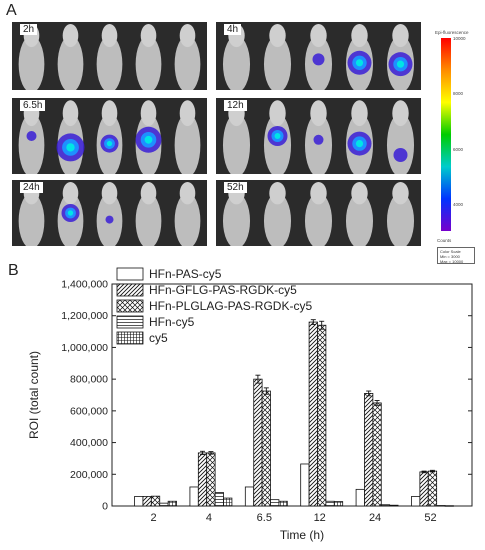  I want to click on imaging-panel: 24h, so click(109, 213).